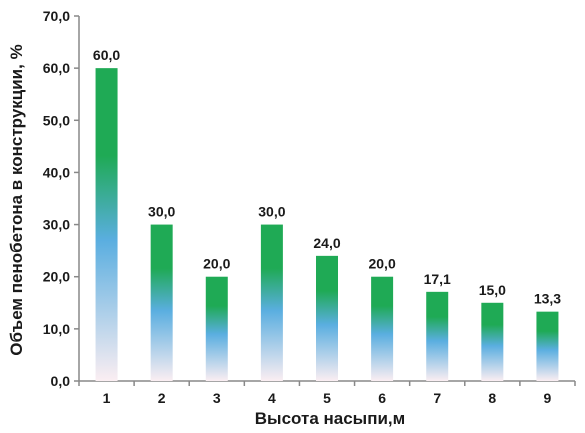 The height and width of the screenshot is (433, 585). I want to click on data-label: 13,3, so click(547, 299).